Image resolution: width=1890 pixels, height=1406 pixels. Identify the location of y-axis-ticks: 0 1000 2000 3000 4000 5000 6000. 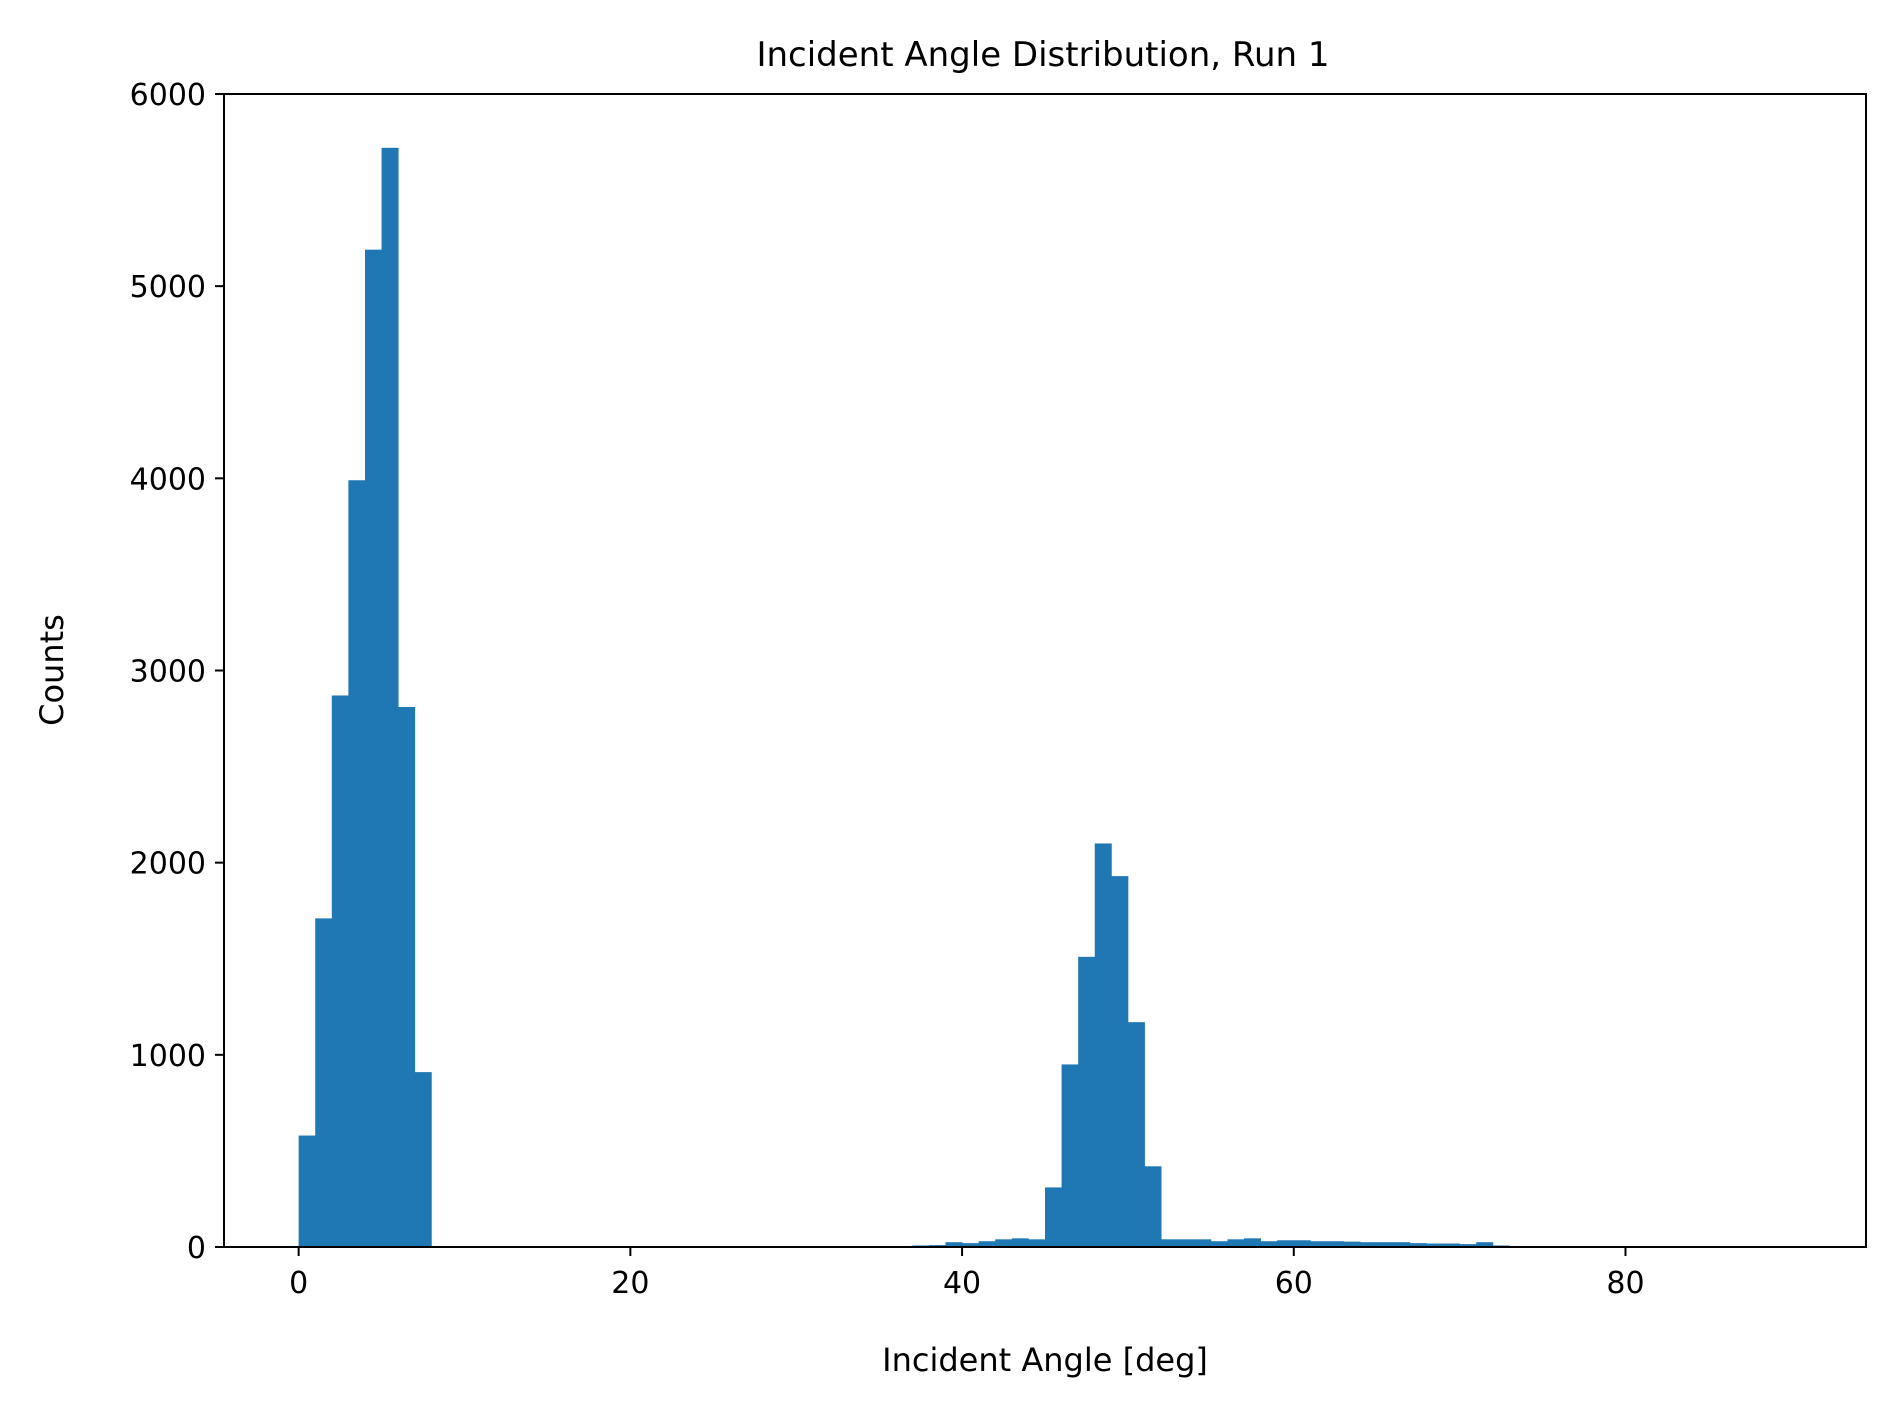
(177, 672).